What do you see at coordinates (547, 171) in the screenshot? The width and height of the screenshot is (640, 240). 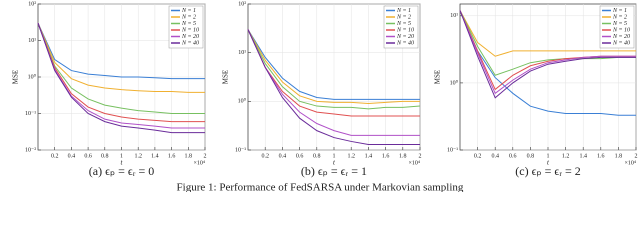 I see `panel-caption: (c) ϵₚ = ϵᵣ = 2` at bounding box center [547, 171].